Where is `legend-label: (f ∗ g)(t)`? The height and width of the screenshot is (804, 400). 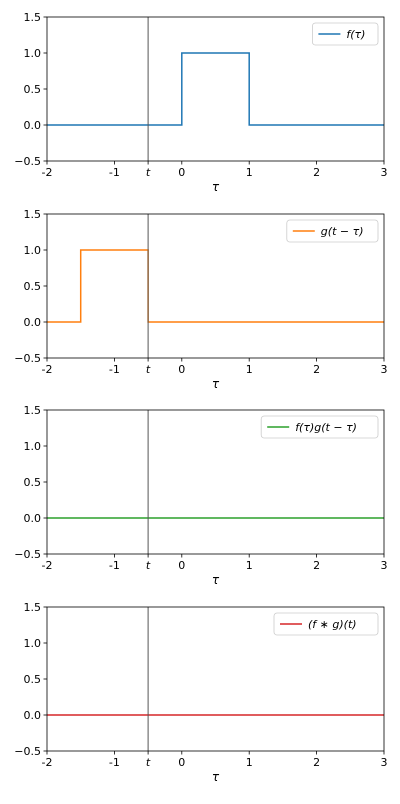
legend-label: (f ∗ g)(t) is located at coordinates (332, 624).